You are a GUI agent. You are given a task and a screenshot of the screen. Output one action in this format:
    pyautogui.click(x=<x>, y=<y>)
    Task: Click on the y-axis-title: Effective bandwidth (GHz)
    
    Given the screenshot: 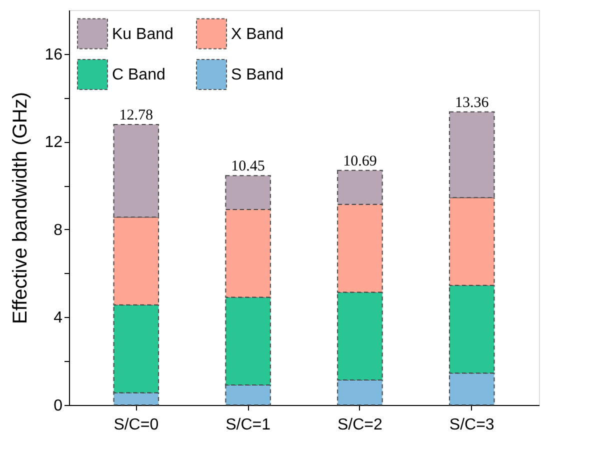 What is the action you would take?
    pyautogui.click(x=21, y=208)
    